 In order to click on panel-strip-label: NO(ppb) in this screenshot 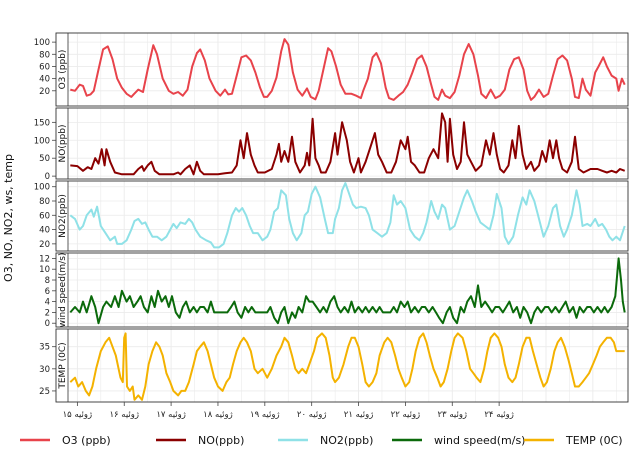, I will do `click(63, 144)`.